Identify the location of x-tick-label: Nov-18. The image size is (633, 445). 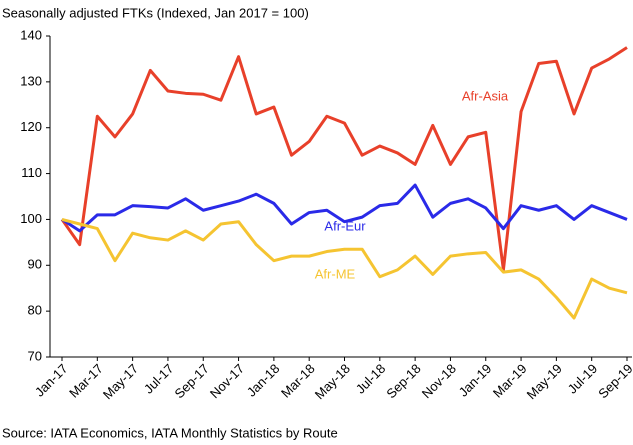
(439, 381).